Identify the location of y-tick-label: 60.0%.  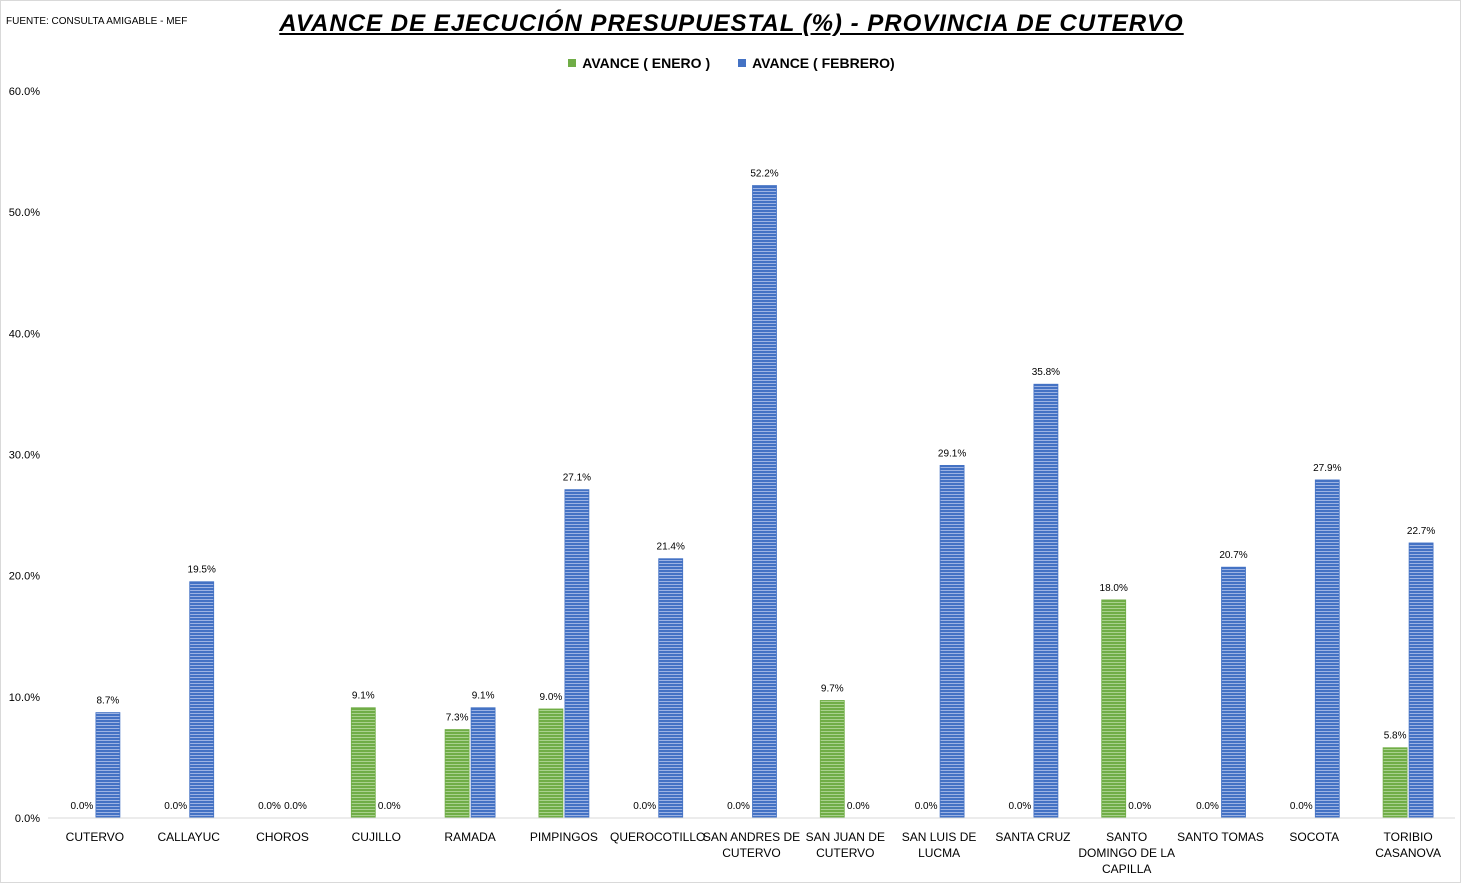
(24, 92).